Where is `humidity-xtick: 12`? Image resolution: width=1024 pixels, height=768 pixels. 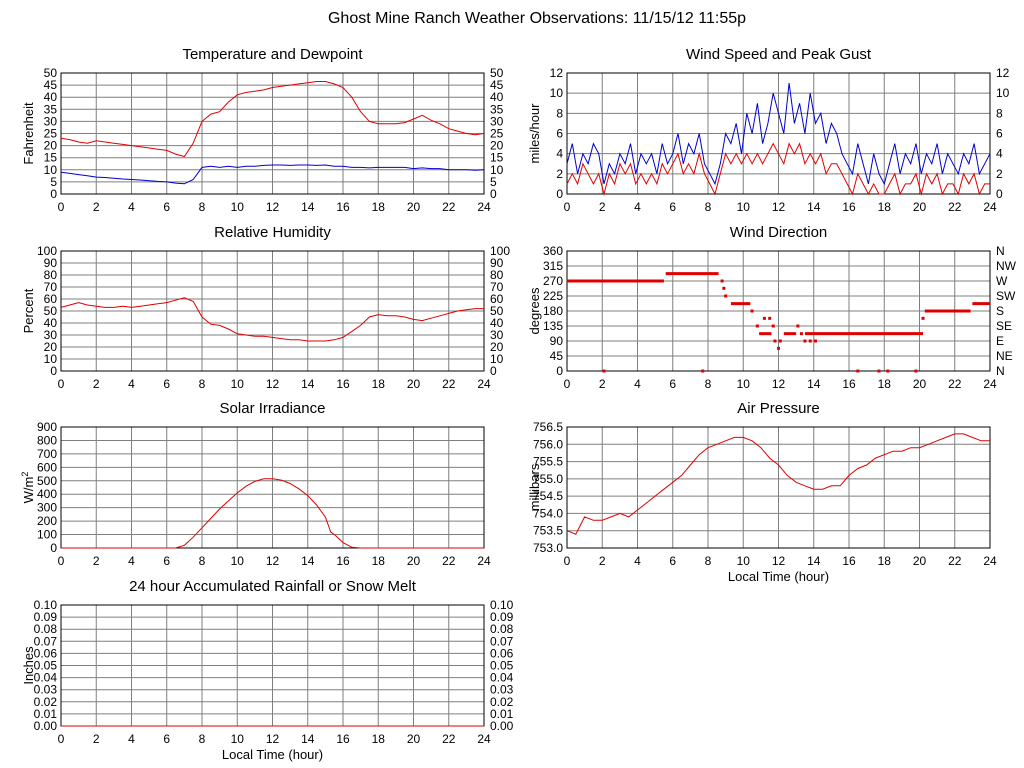
humidity-xtick: 12 is located at coordinates (273, 384).